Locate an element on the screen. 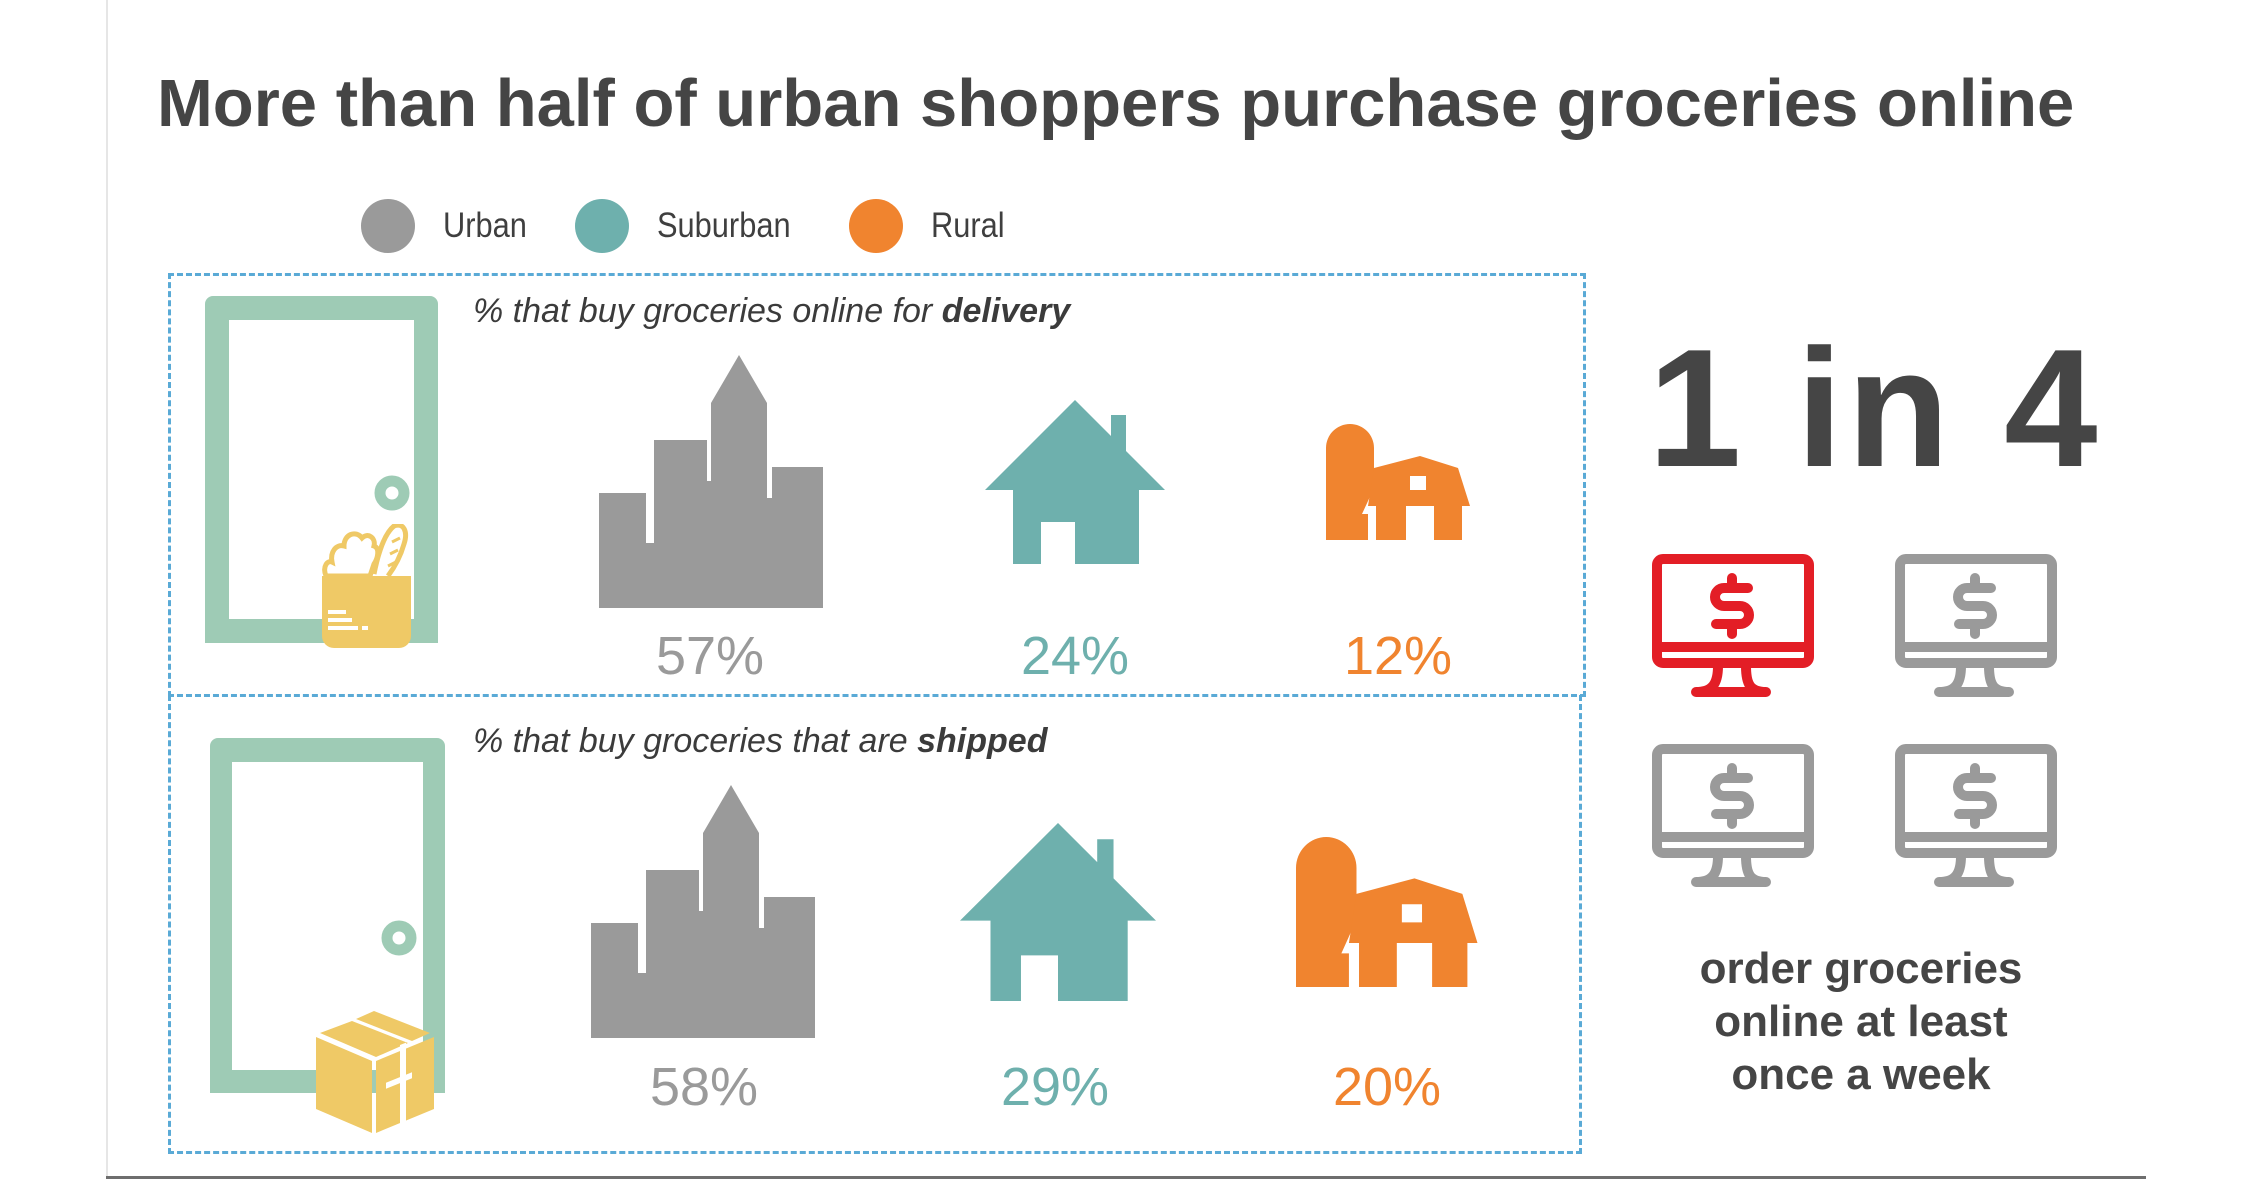 This screenshot has width=2251, height=1179. rural-shipped-value: 20% is located at coordinates (1387, 1087).